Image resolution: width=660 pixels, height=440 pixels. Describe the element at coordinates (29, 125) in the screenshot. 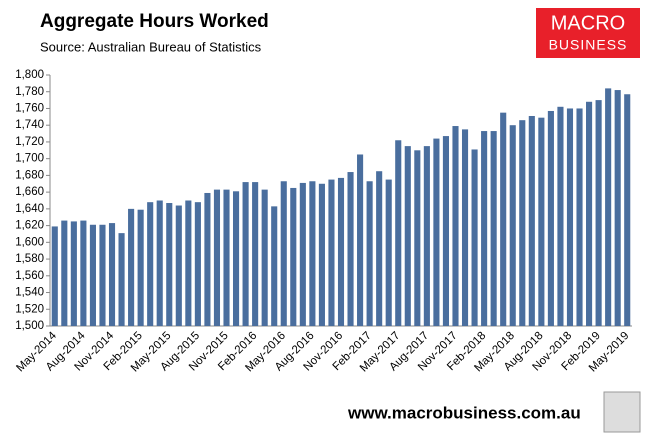

I see `y-tick-label: 1,740` at that location.